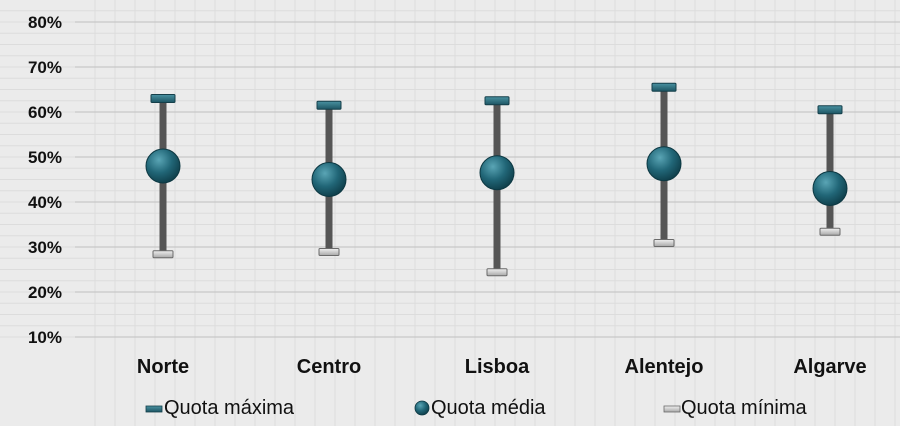  I want to click on y-tick-label: 10%, so click(45, 337).